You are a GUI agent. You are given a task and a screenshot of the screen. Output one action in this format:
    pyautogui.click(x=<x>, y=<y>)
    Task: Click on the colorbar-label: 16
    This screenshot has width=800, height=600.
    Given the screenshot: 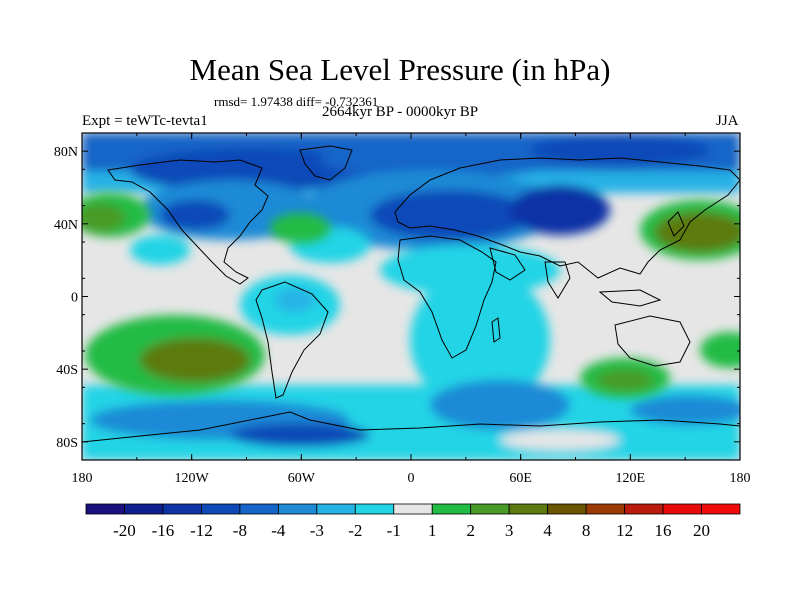 What is the action you would take?
    pyautogui.click(x=663, y=530)
    